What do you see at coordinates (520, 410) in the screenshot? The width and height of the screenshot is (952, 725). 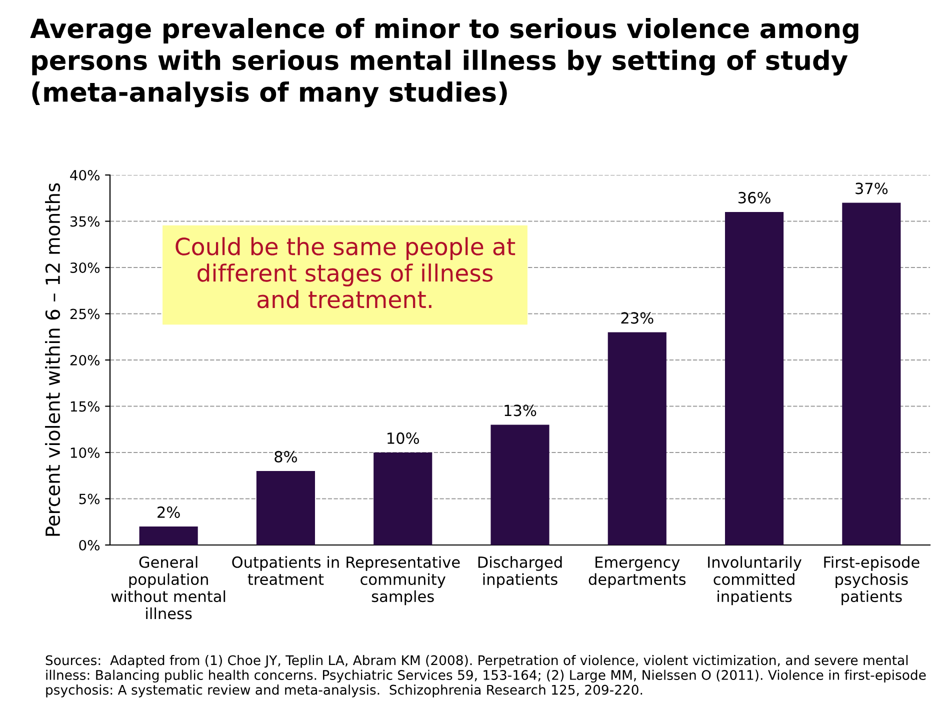 I see `data-label: 13%` at bounding box center [520, 410].